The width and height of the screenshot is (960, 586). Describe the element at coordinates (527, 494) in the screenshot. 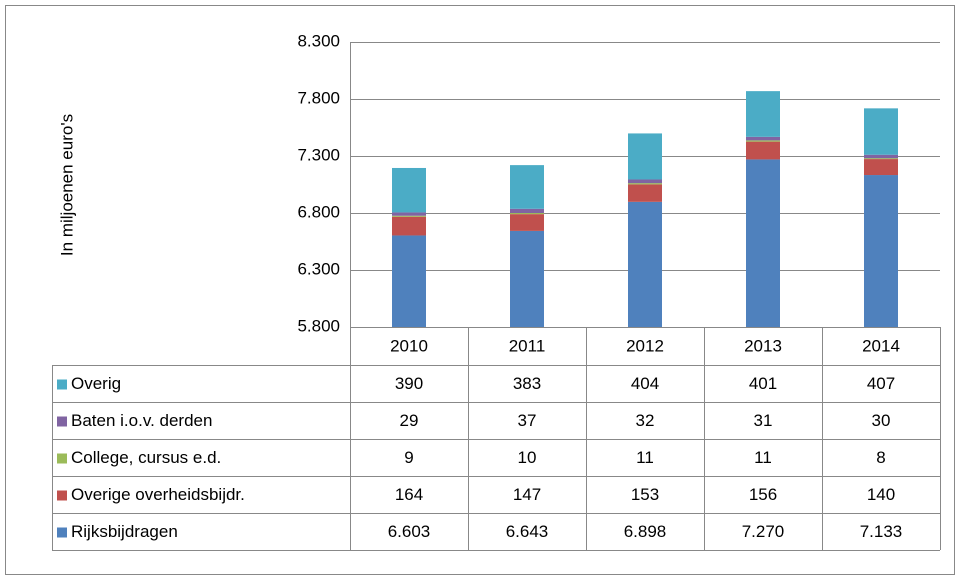

I see `data-label: 147` at that location.